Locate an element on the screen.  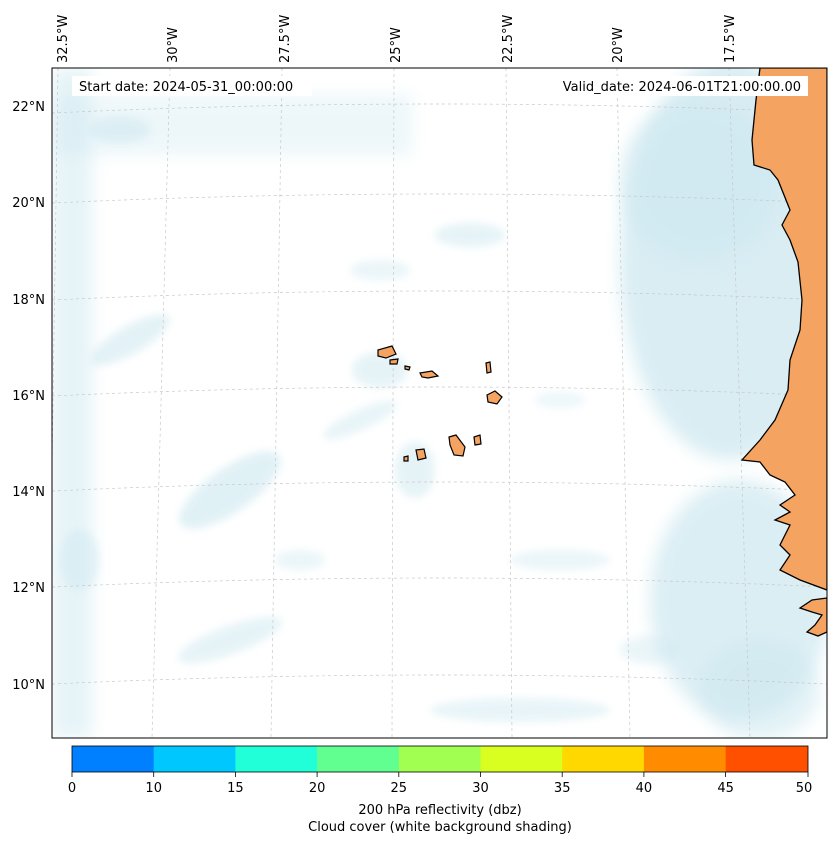
parallel-10n is located at coordinates (439, 679).